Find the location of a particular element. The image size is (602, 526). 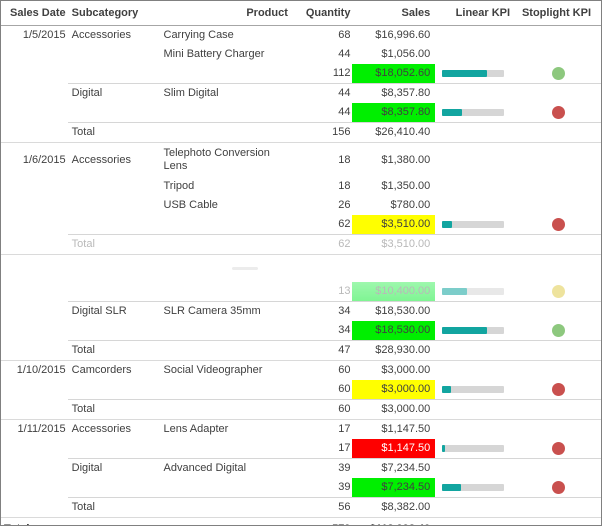

table-row: 60 $3,000.00 is located at coordinates (301, 390).